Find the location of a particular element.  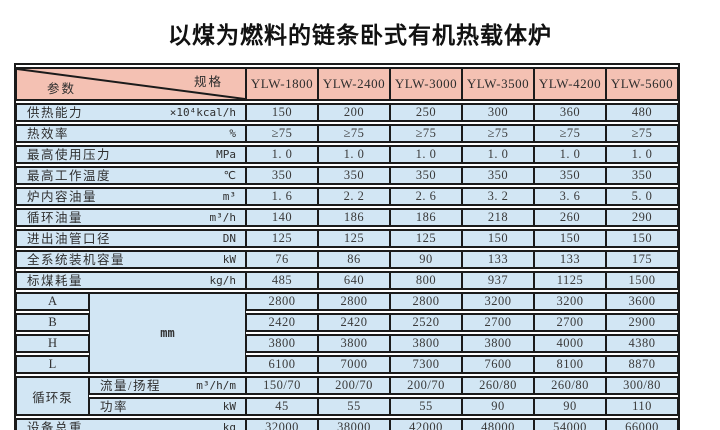

value-cell: 4000 is located at coordinates (570, 343).